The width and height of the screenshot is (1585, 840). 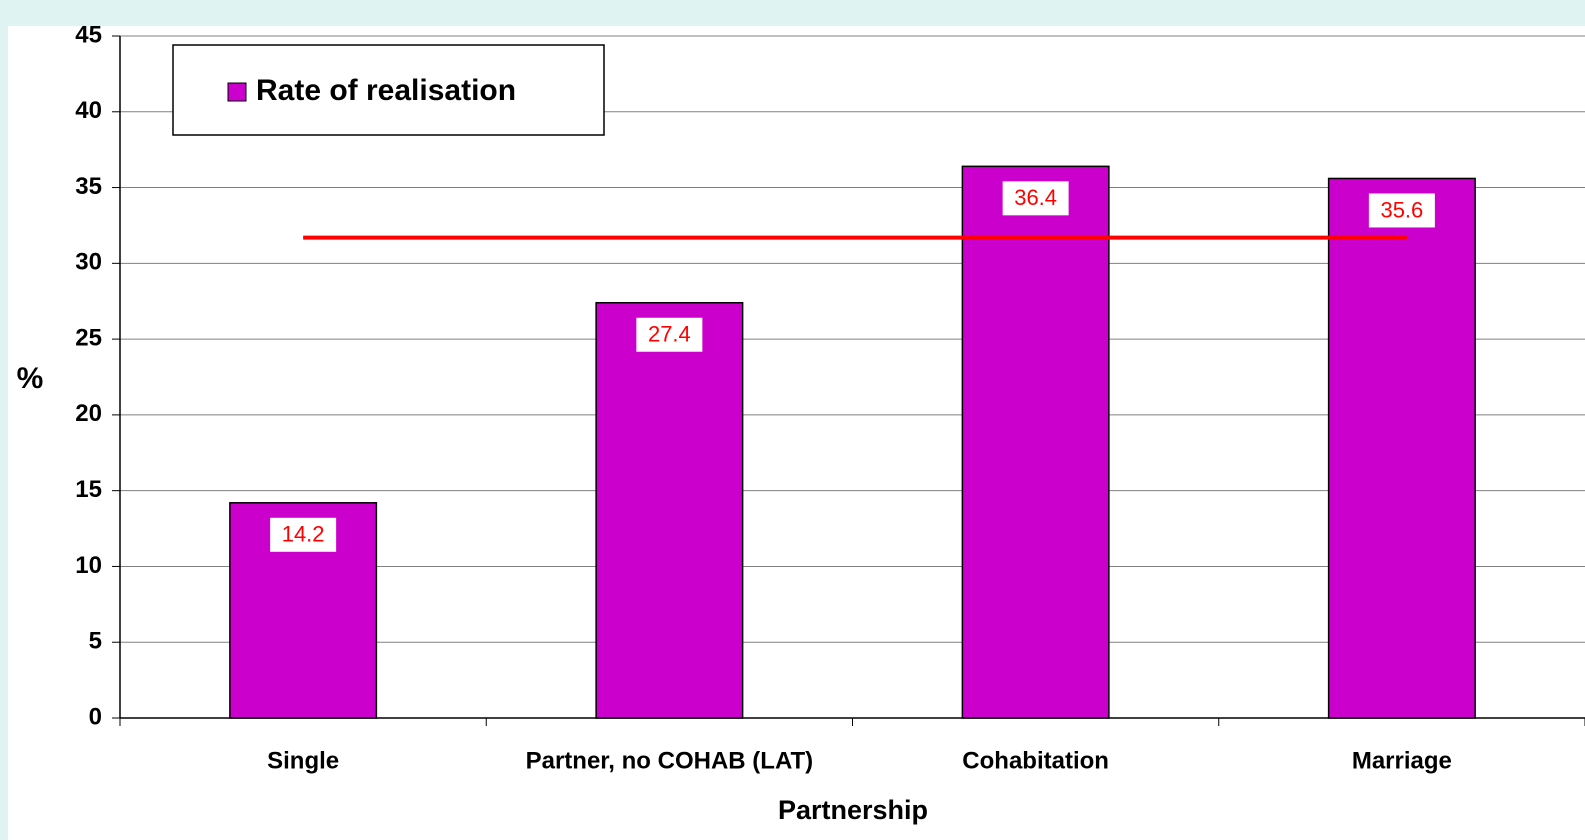 What do you see at coordinates (88, 34) in the screenshot?
I see `y-tick-label: 45` at bounding box center [88, 34].